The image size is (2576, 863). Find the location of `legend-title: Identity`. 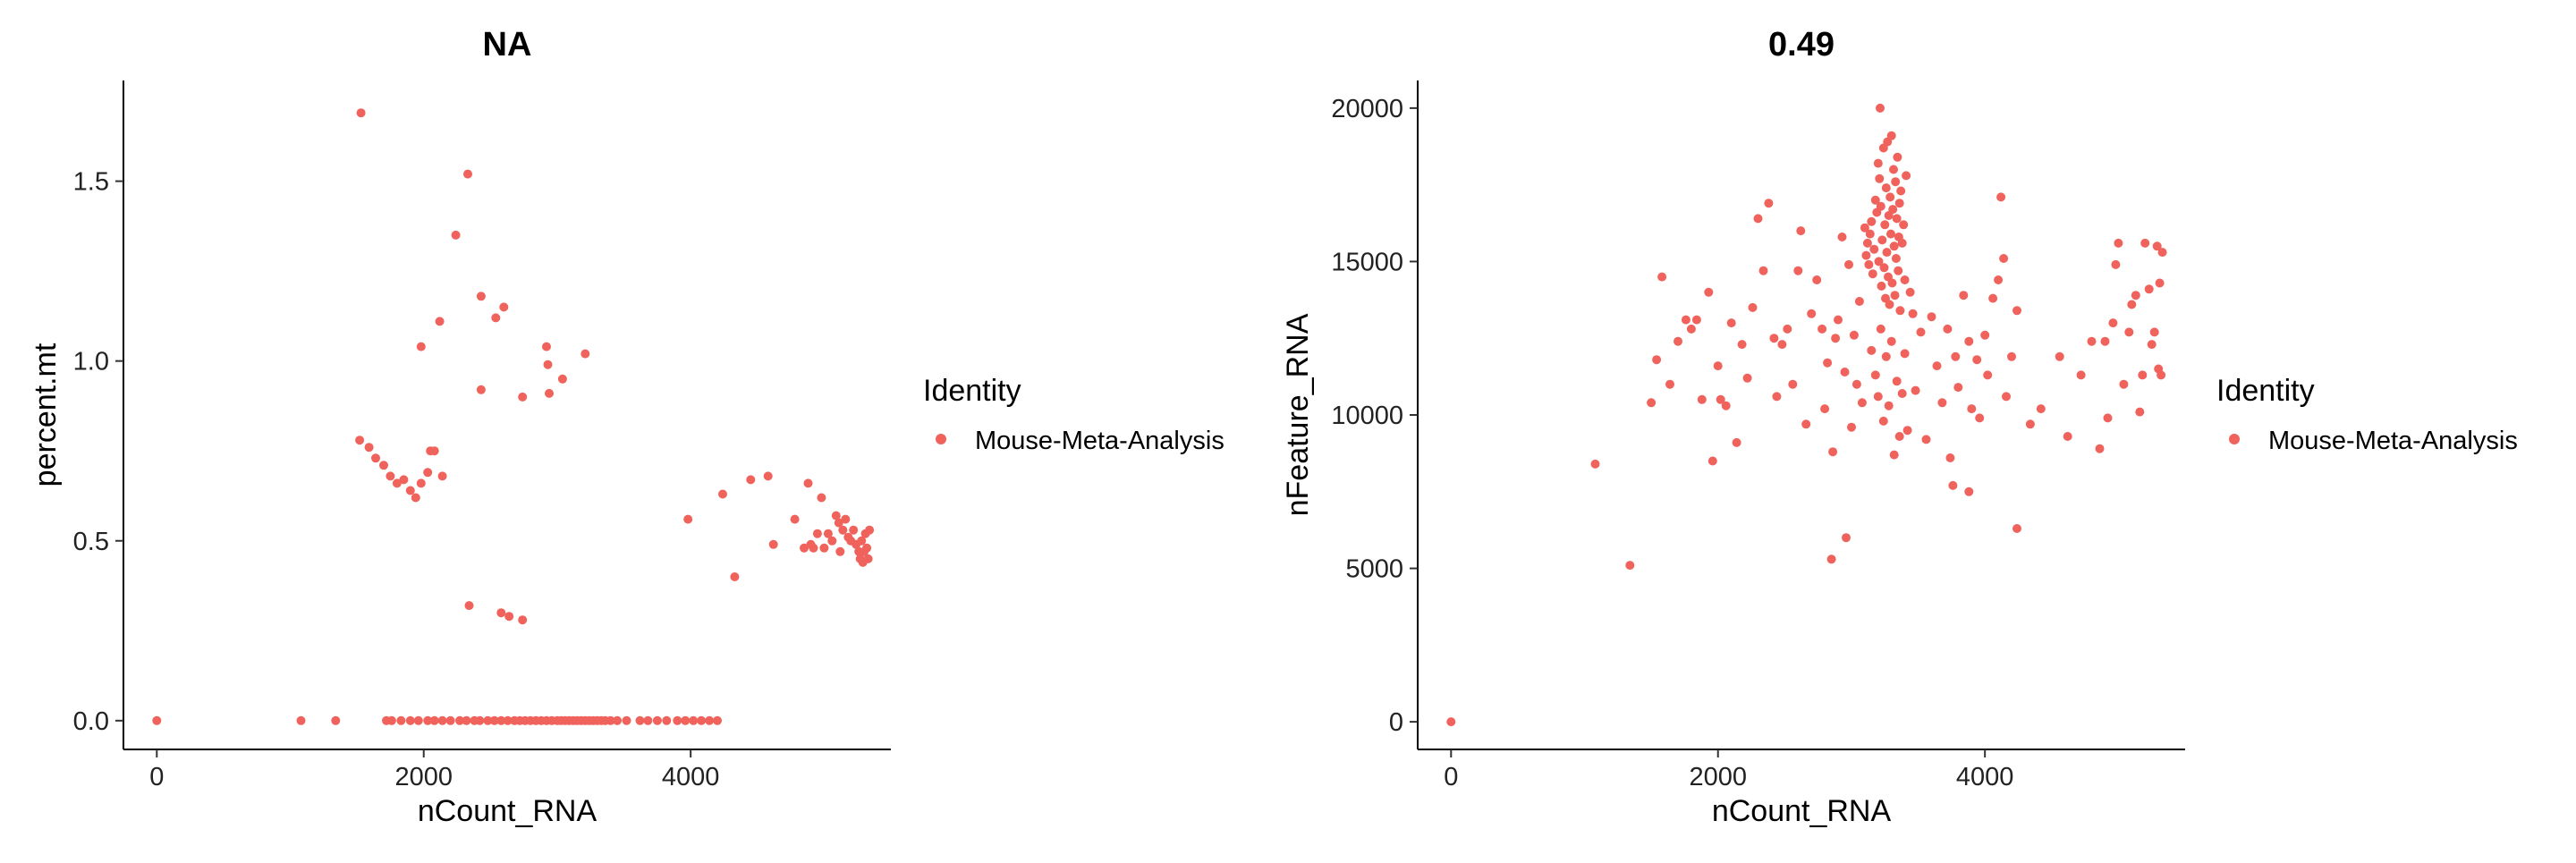

legend-title: Identity is located at coordinates (972, 391).